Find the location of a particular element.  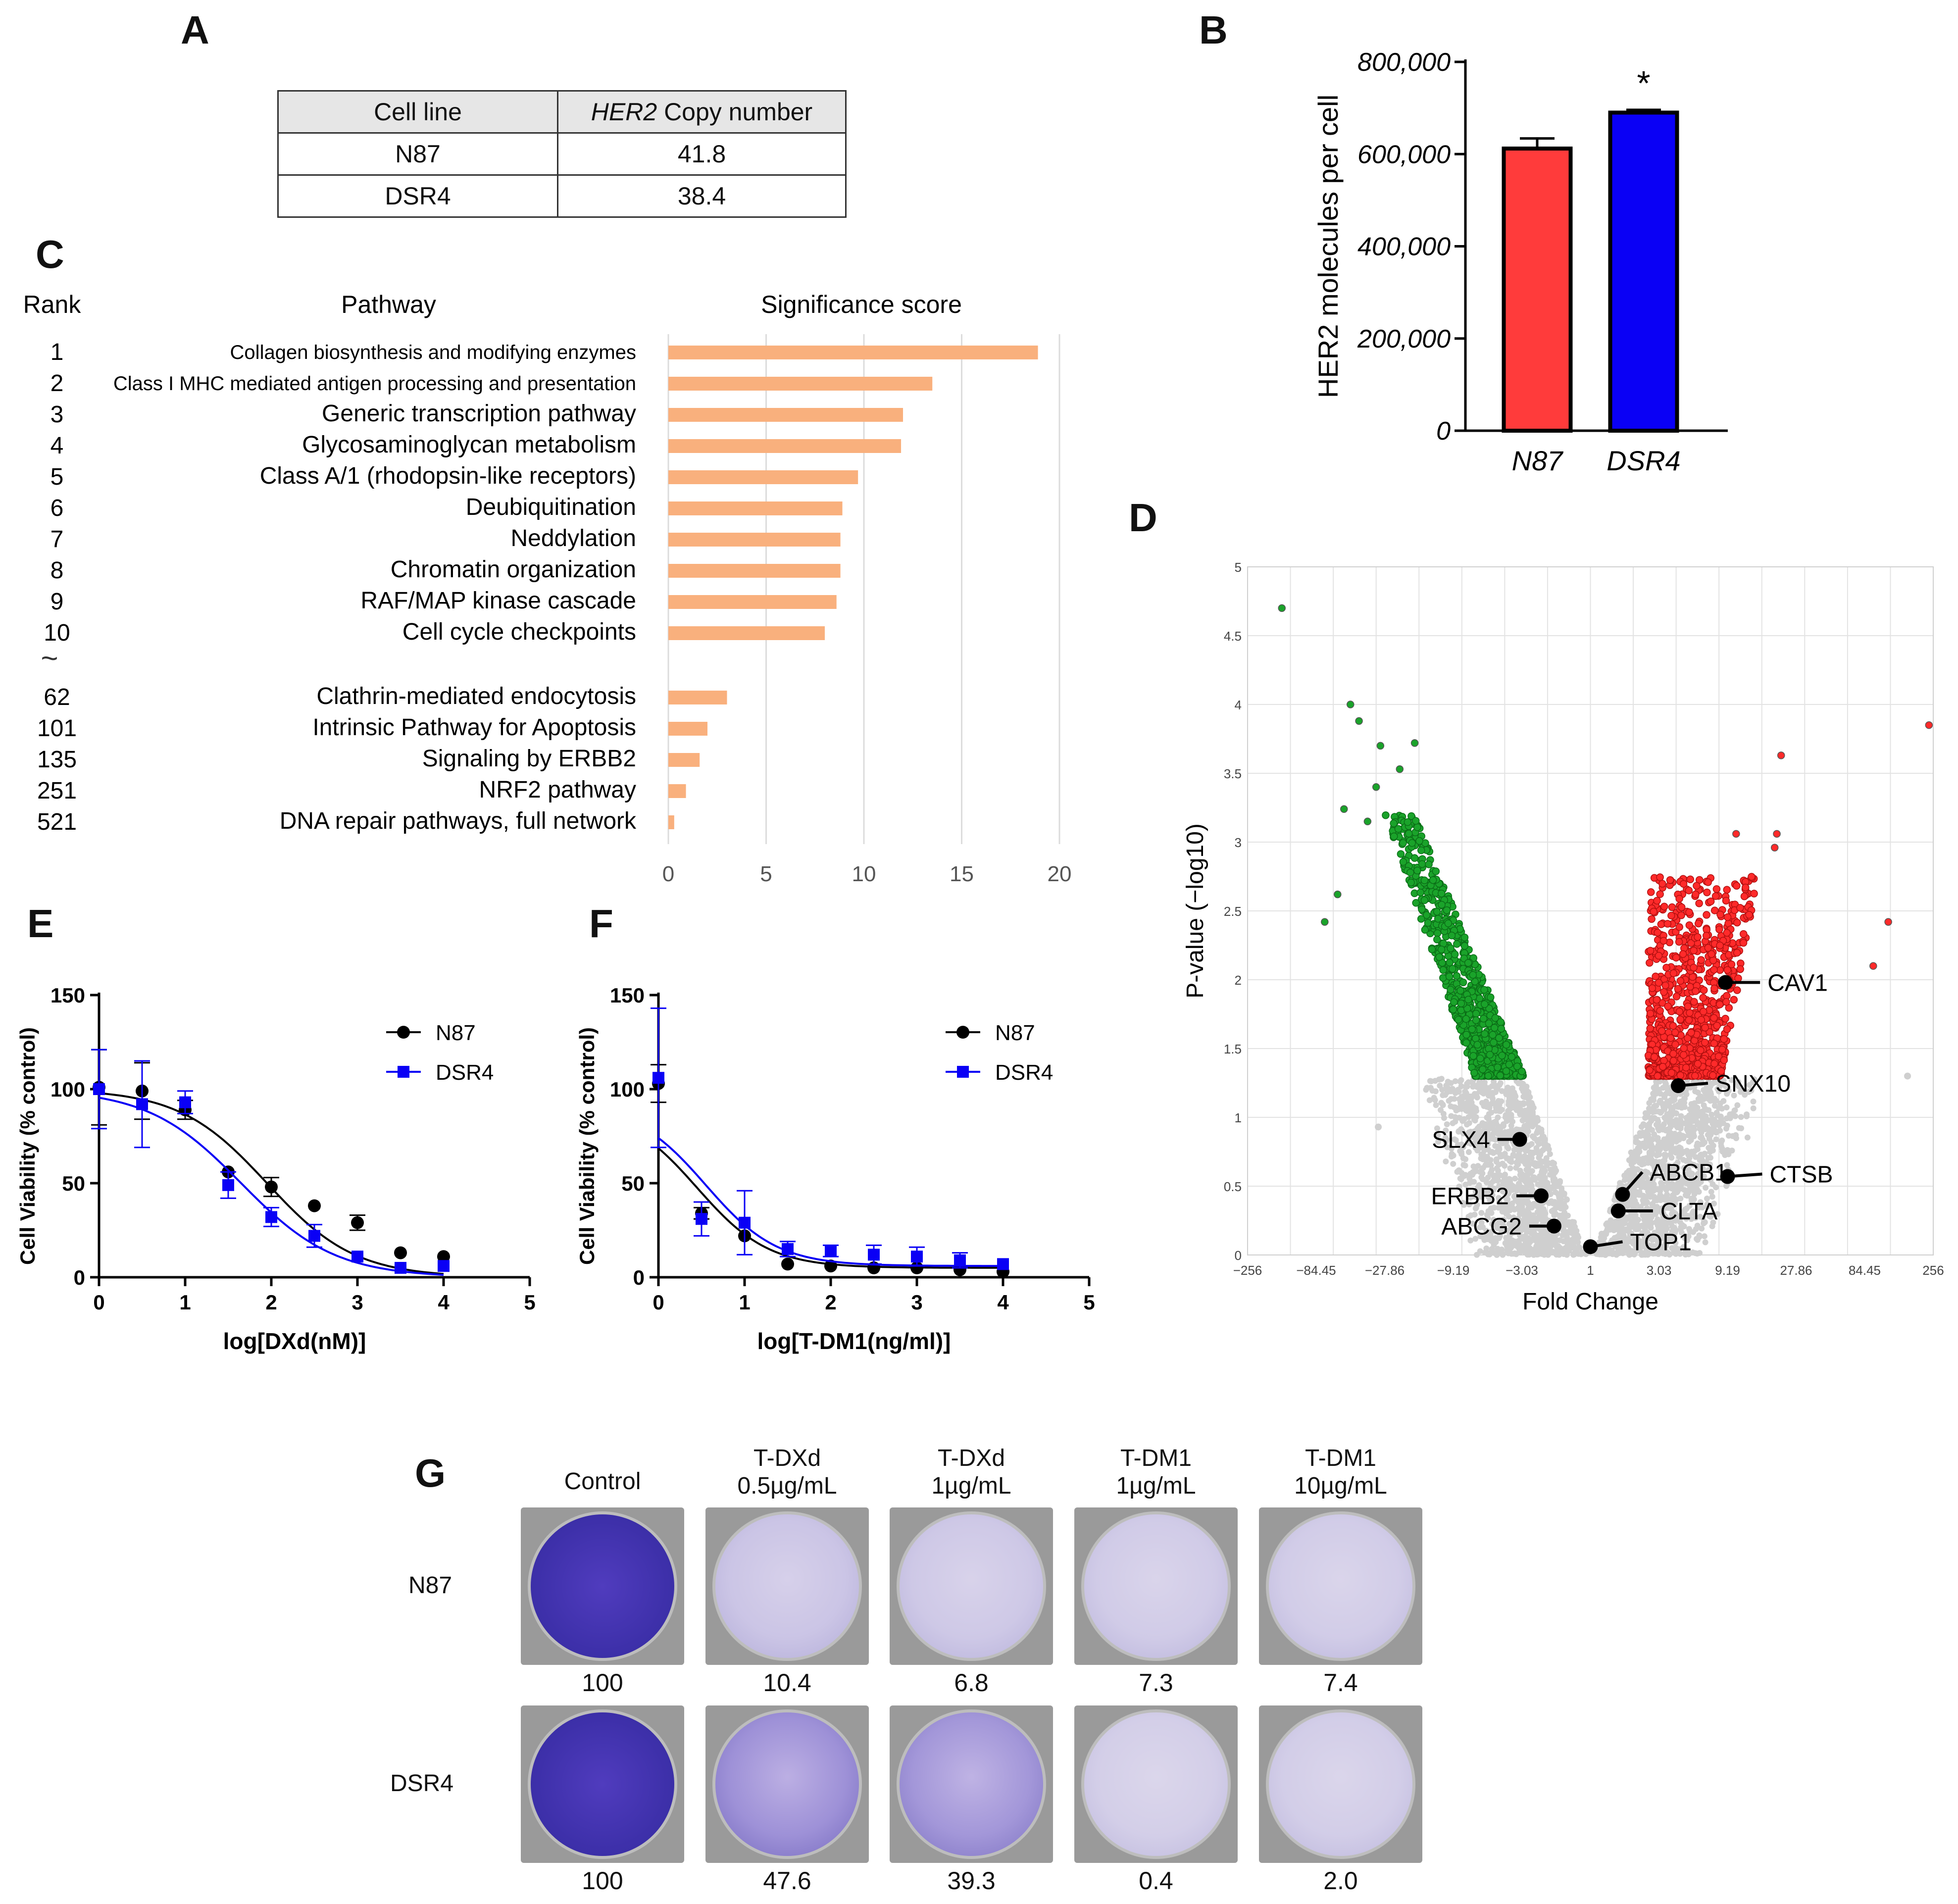

gene-point-outlier is located at coordinates (1781, 755).